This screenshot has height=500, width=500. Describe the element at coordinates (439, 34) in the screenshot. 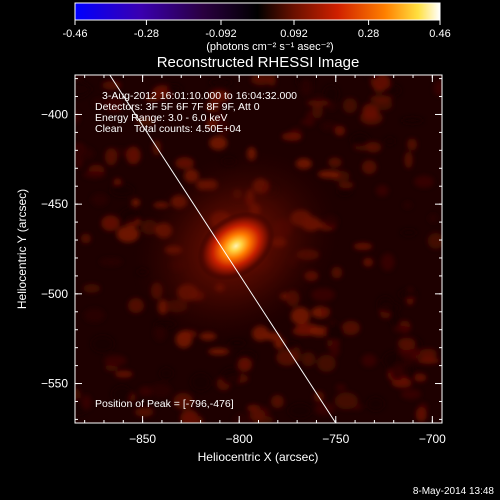

I see `colorbar-tick-label: 0.46` at that location.